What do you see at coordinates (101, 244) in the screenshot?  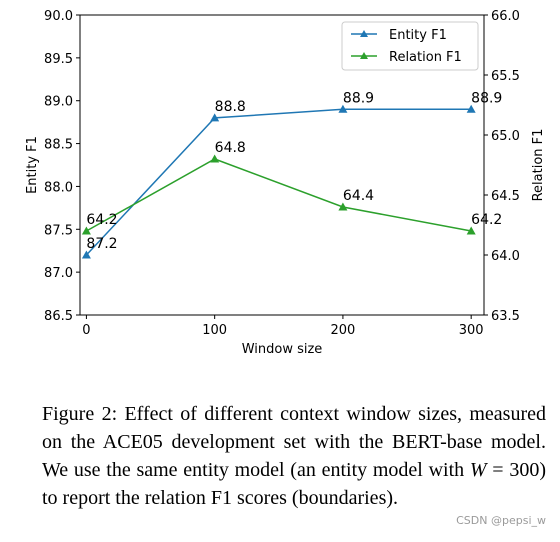 I see `data-label: 87.2` at bounding box center [101, 244].